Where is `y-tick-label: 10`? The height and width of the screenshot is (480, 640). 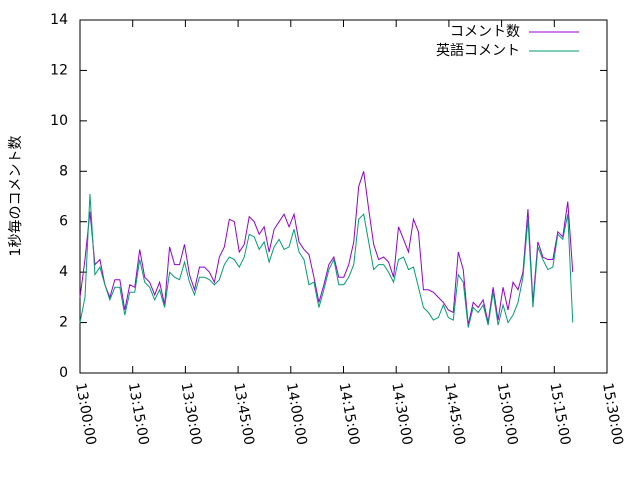 y-tick-label: 10 is located at coordinates (59, 121).